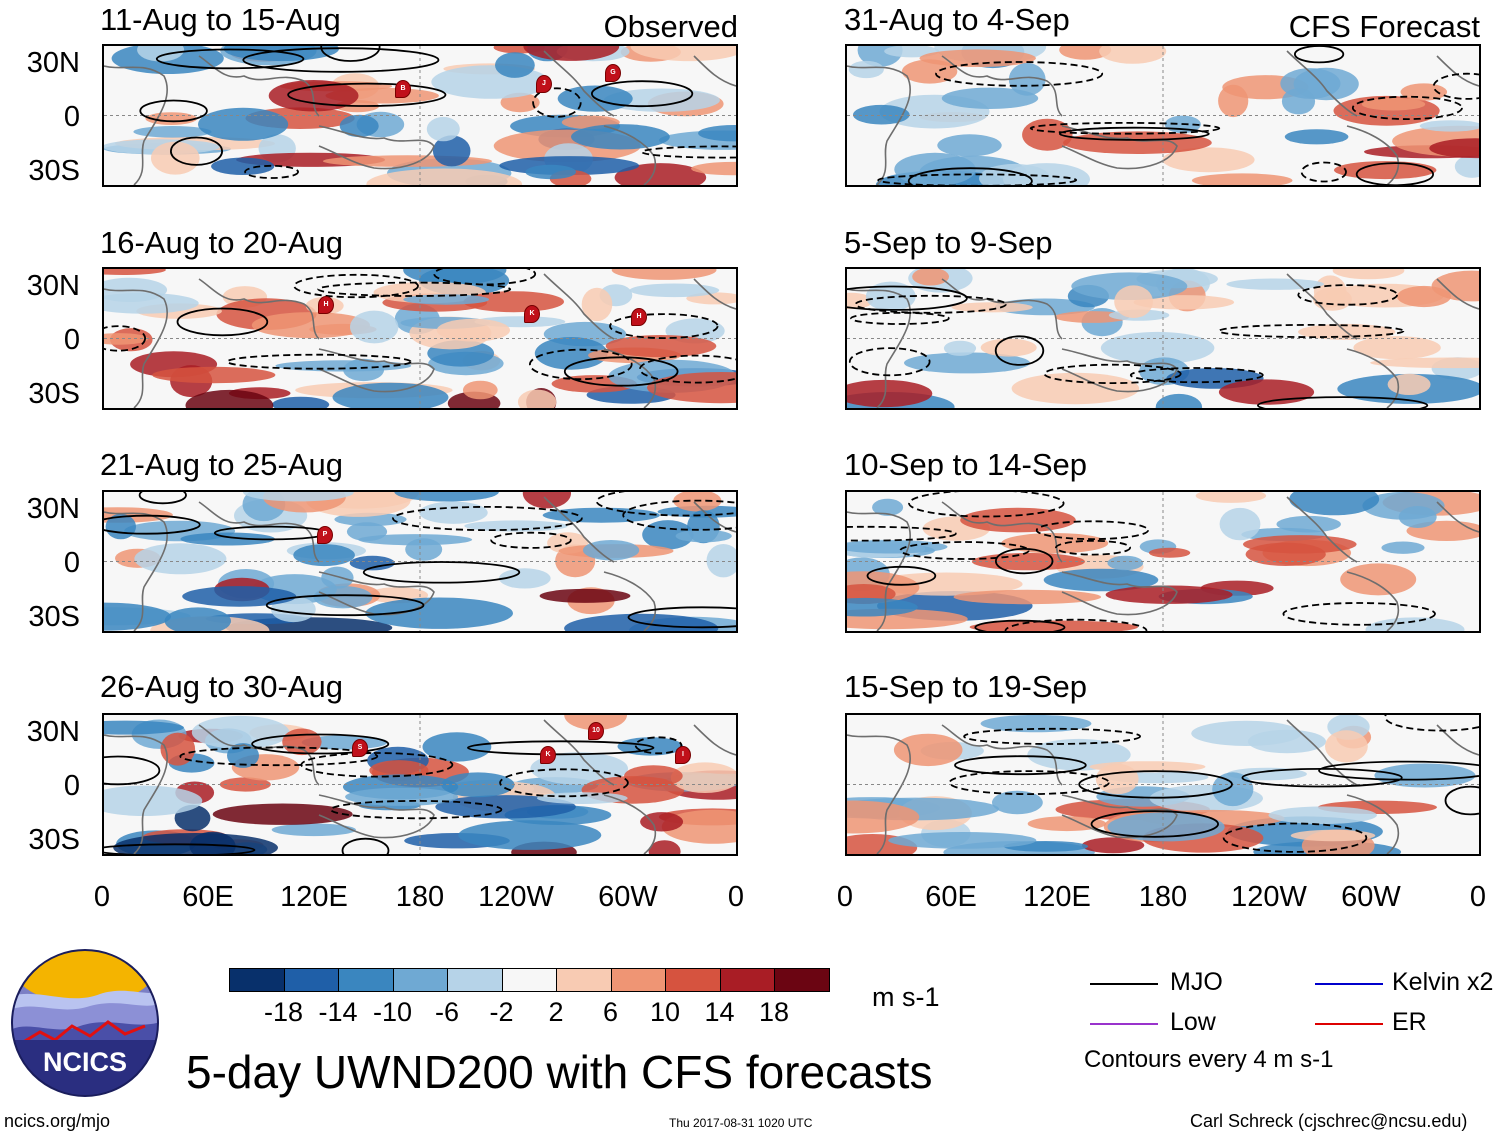 The image size is (1510, 1137). Describe the element at coordinates (966, 464) in the screenshot. I see `panel-title-7: 10-Sep to 14-Sep` at that location.